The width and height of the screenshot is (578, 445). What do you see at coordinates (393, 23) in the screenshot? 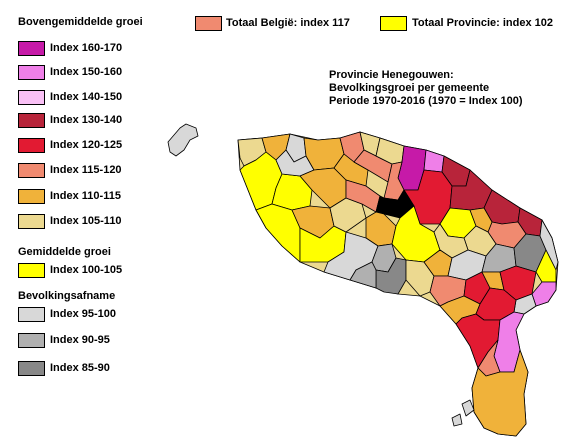
I see `province-total-swatch` at bounding box center [393, 23].